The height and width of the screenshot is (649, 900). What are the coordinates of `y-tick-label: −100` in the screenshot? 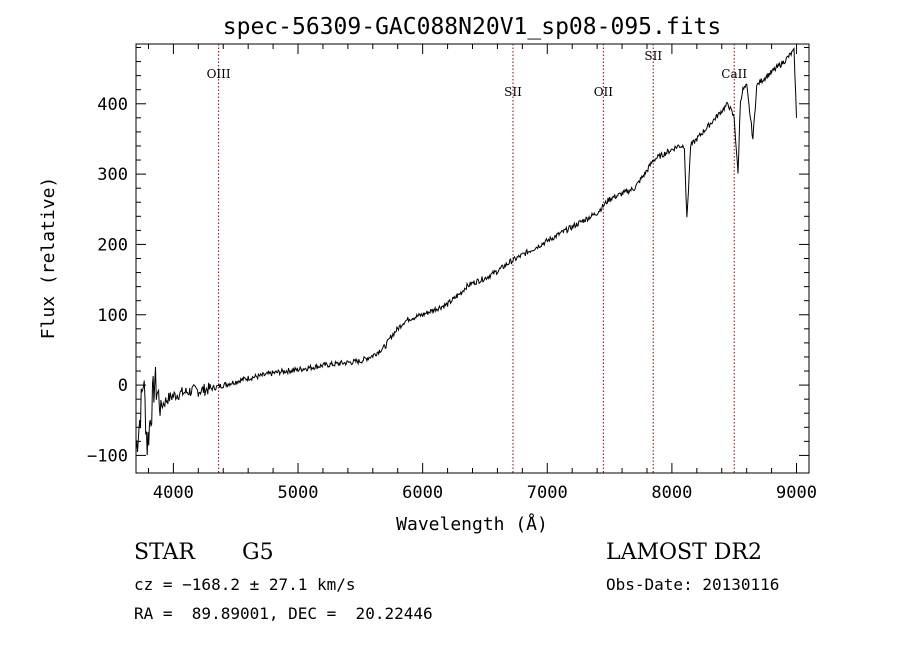 It's located at (107, 456).